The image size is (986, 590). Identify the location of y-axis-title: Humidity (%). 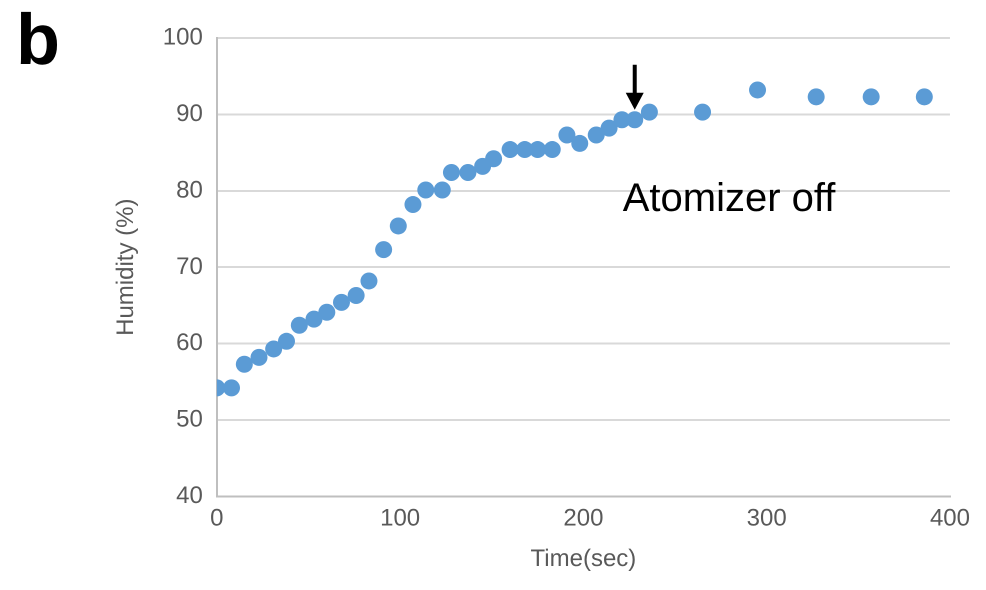
(126, 267).